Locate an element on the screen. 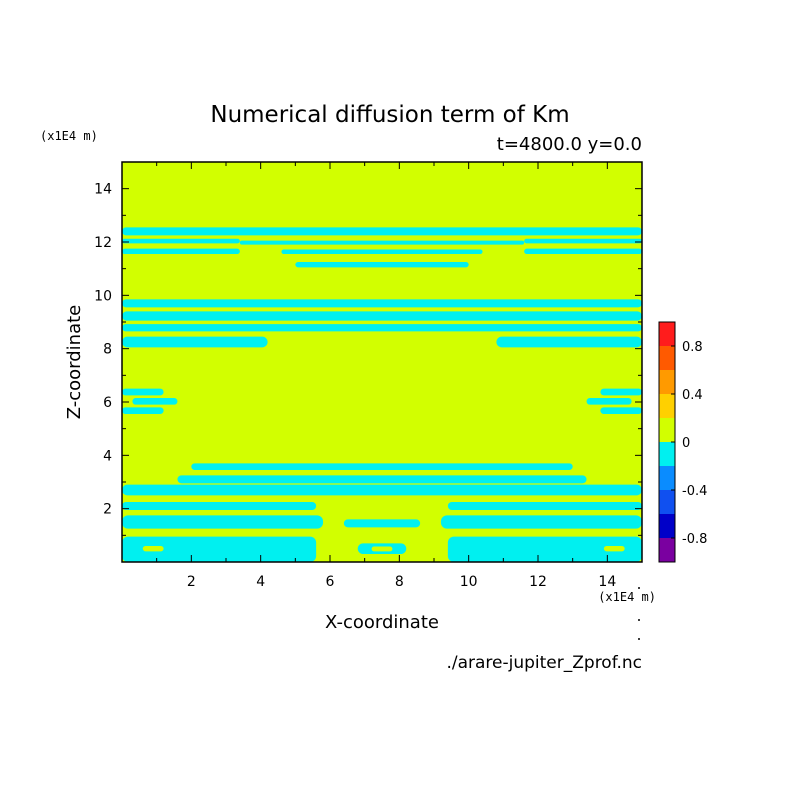  chart-subtitle: t=4800.0 y=0.0 is located at coordinates (569, 144).